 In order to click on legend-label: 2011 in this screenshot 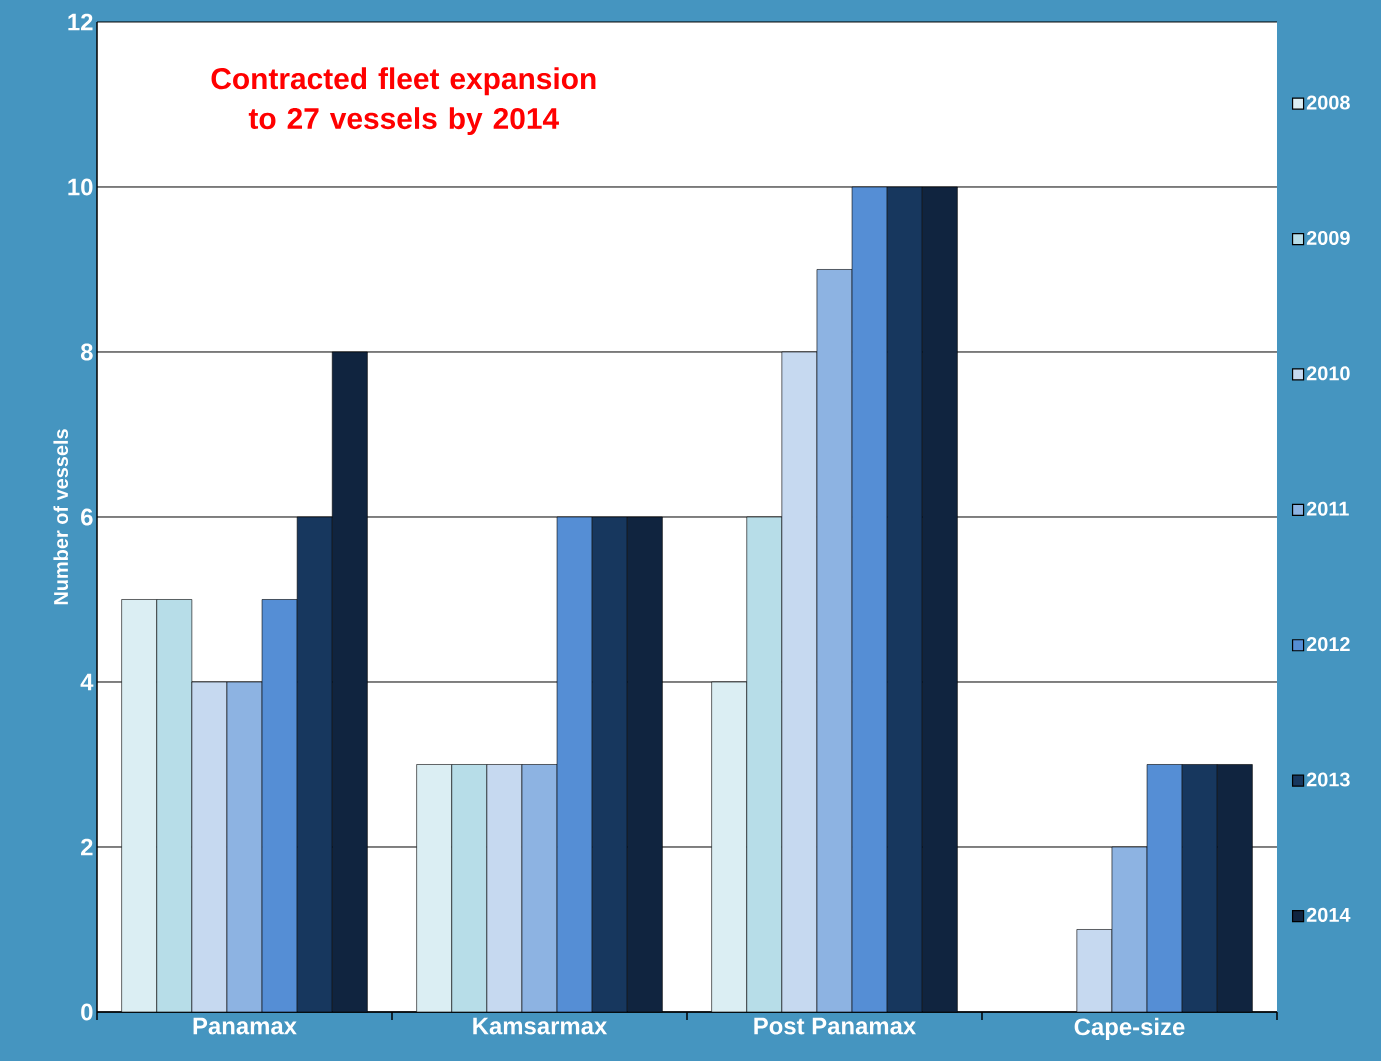, I will do `click(1327, 508)`.